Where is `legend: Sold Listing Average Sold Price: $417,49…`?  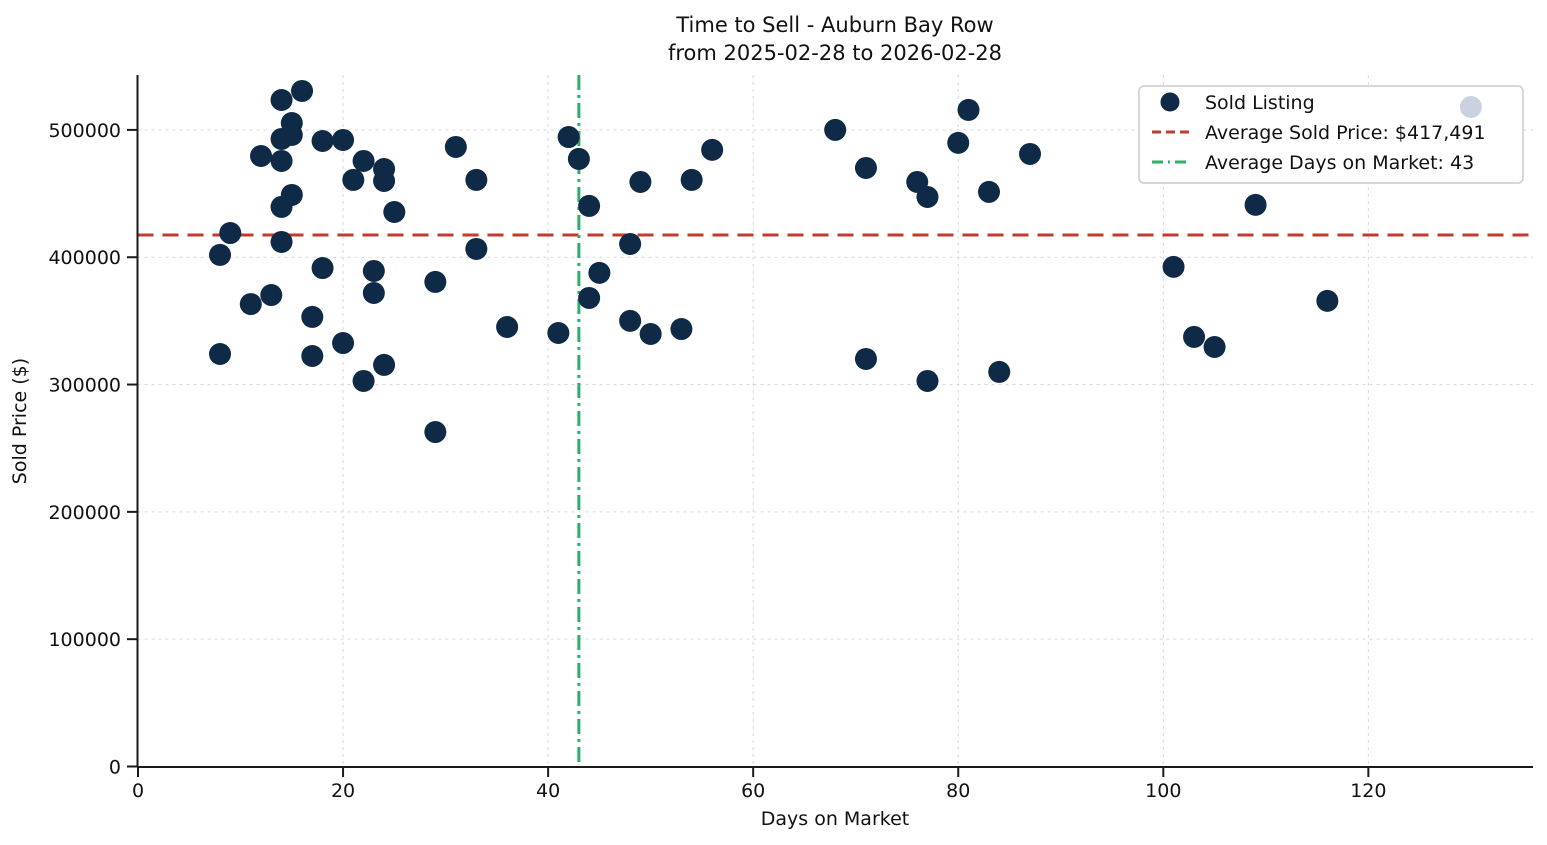
legend: Sold Listing Average Sold Price: $417,49… is located at coordinates (1331, 134).